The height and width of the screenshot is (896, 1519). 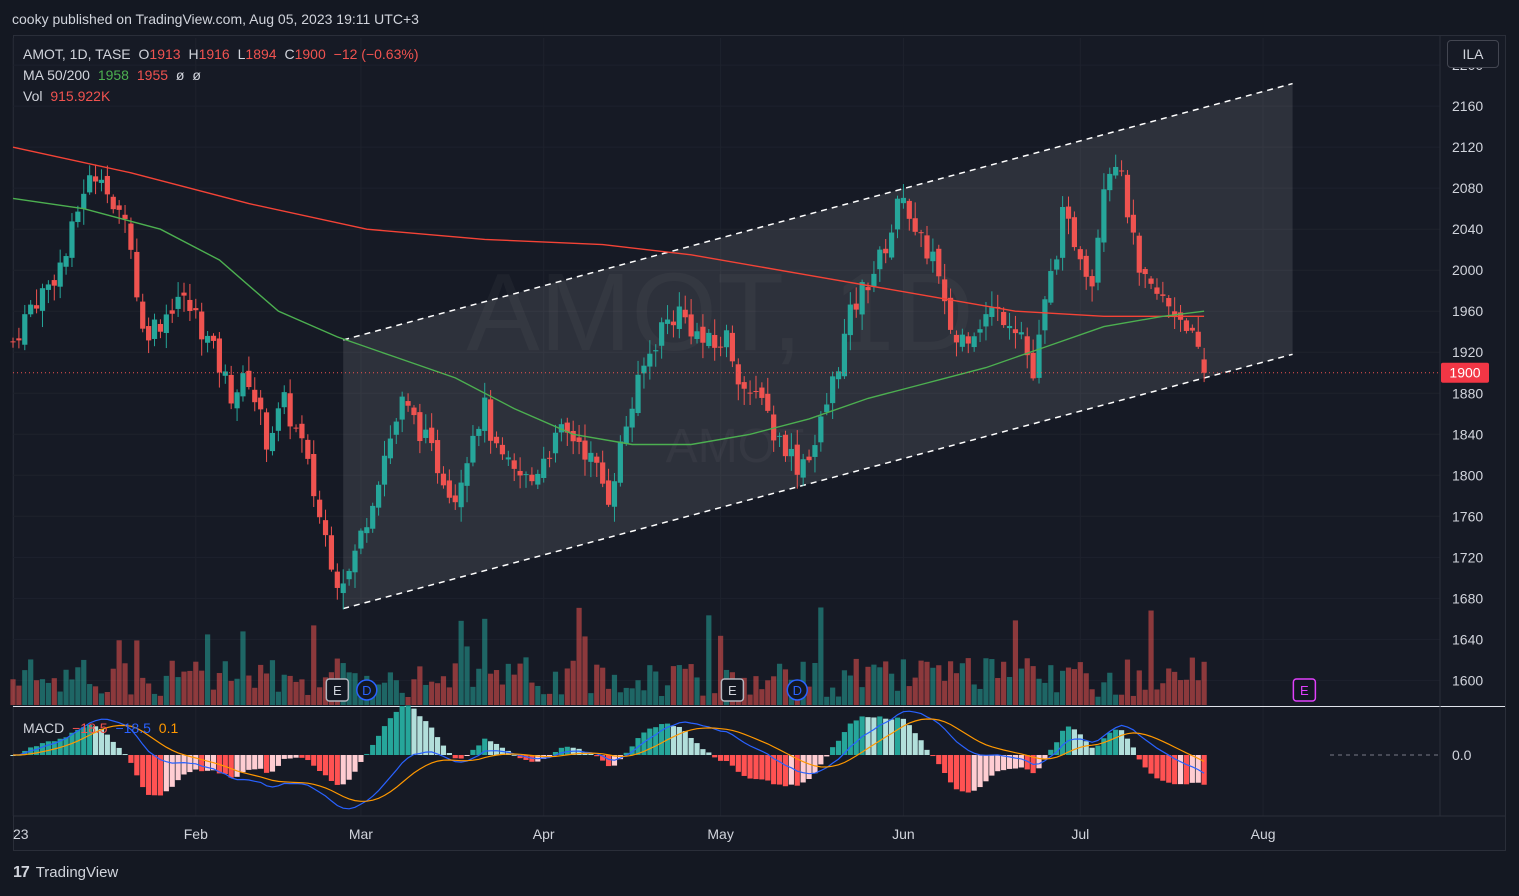 What do you see at coordinates (1467, 106) in the screenshot?
I see `price-tick-label: 2160` at bounding box center [1467, 106].